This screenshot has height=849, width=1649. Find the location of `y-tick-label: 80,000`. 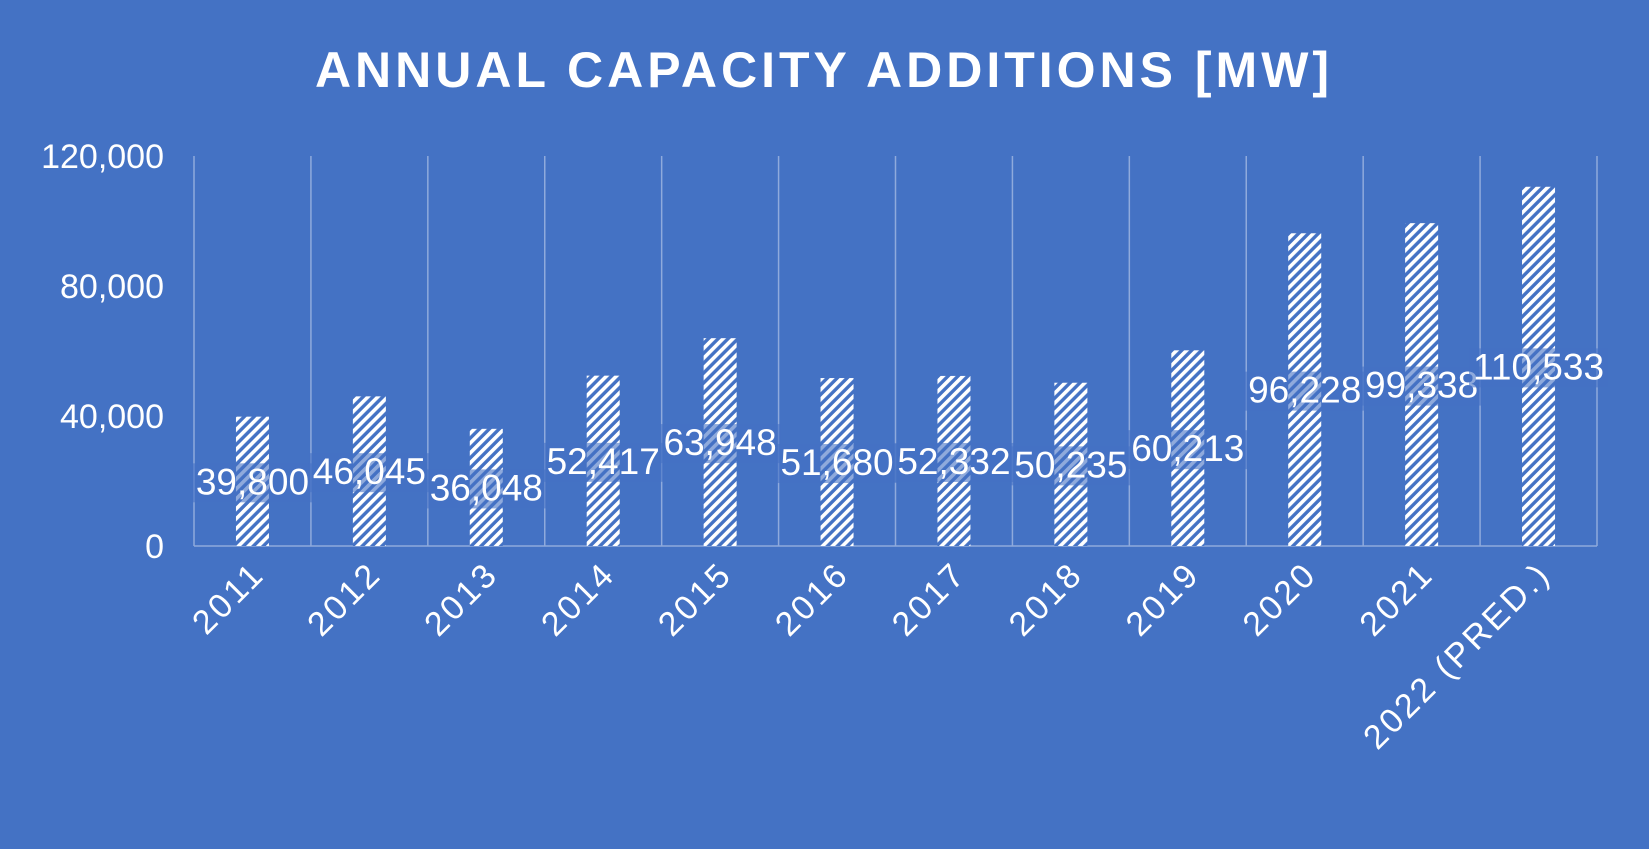

y-tick-label: 80,000 is located at coordinates (112, 287).